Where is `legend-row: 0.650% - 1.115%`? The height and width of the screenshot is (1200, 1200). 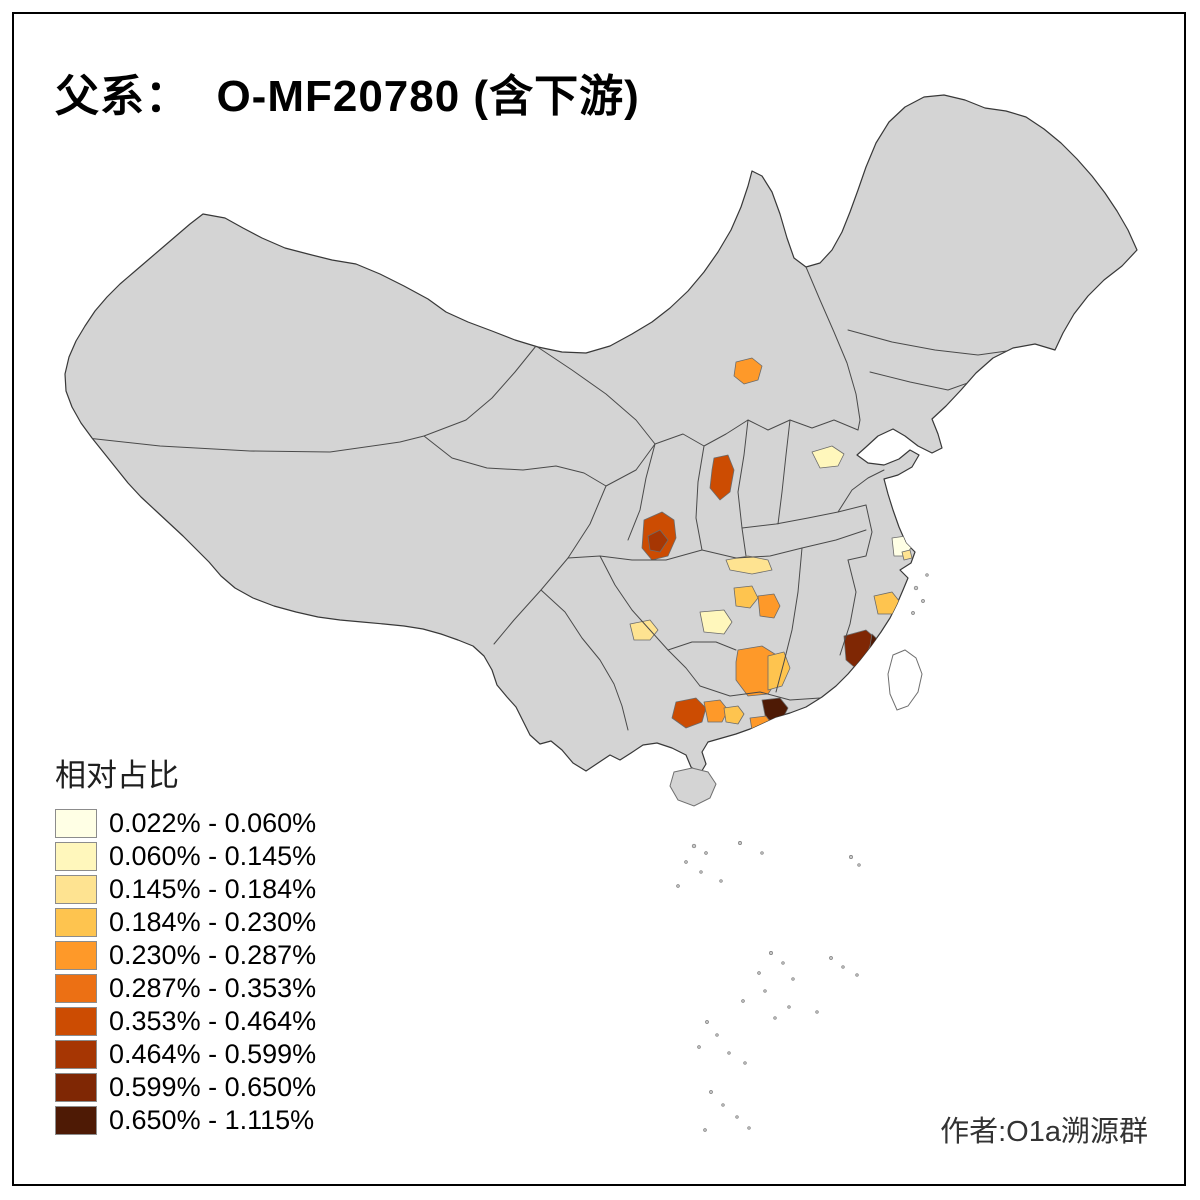 legend-row: 0.650% - 1.115% is located at coordinates (185, 1120).